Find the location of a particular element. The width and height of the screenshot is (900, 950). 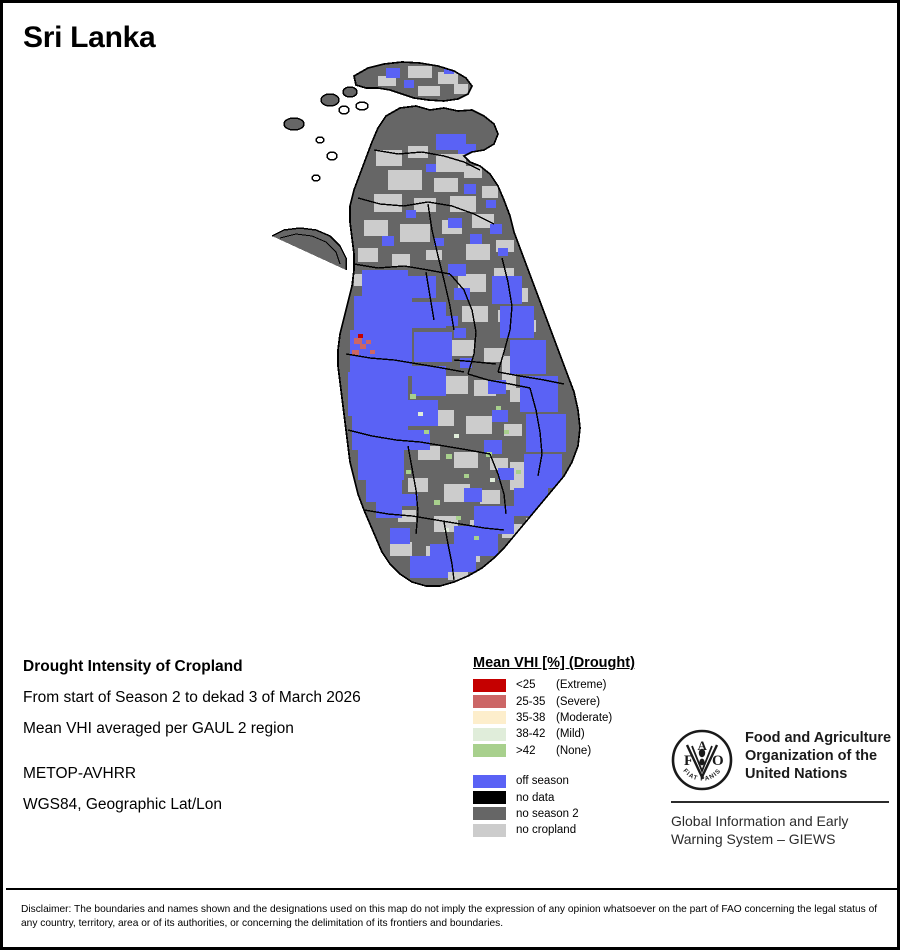

legend-label-off-season: off season is located at coordinates (542, 781).